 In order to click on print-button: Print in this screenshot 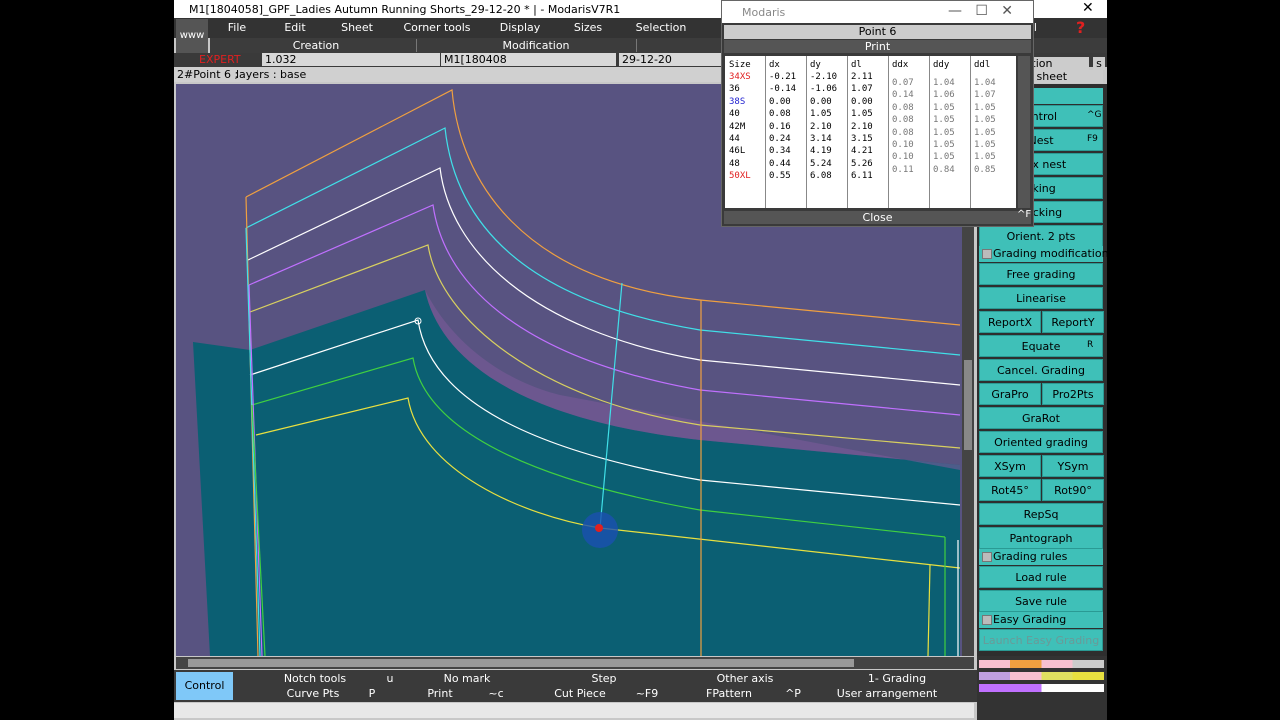, I will do `click(877, 46)`.